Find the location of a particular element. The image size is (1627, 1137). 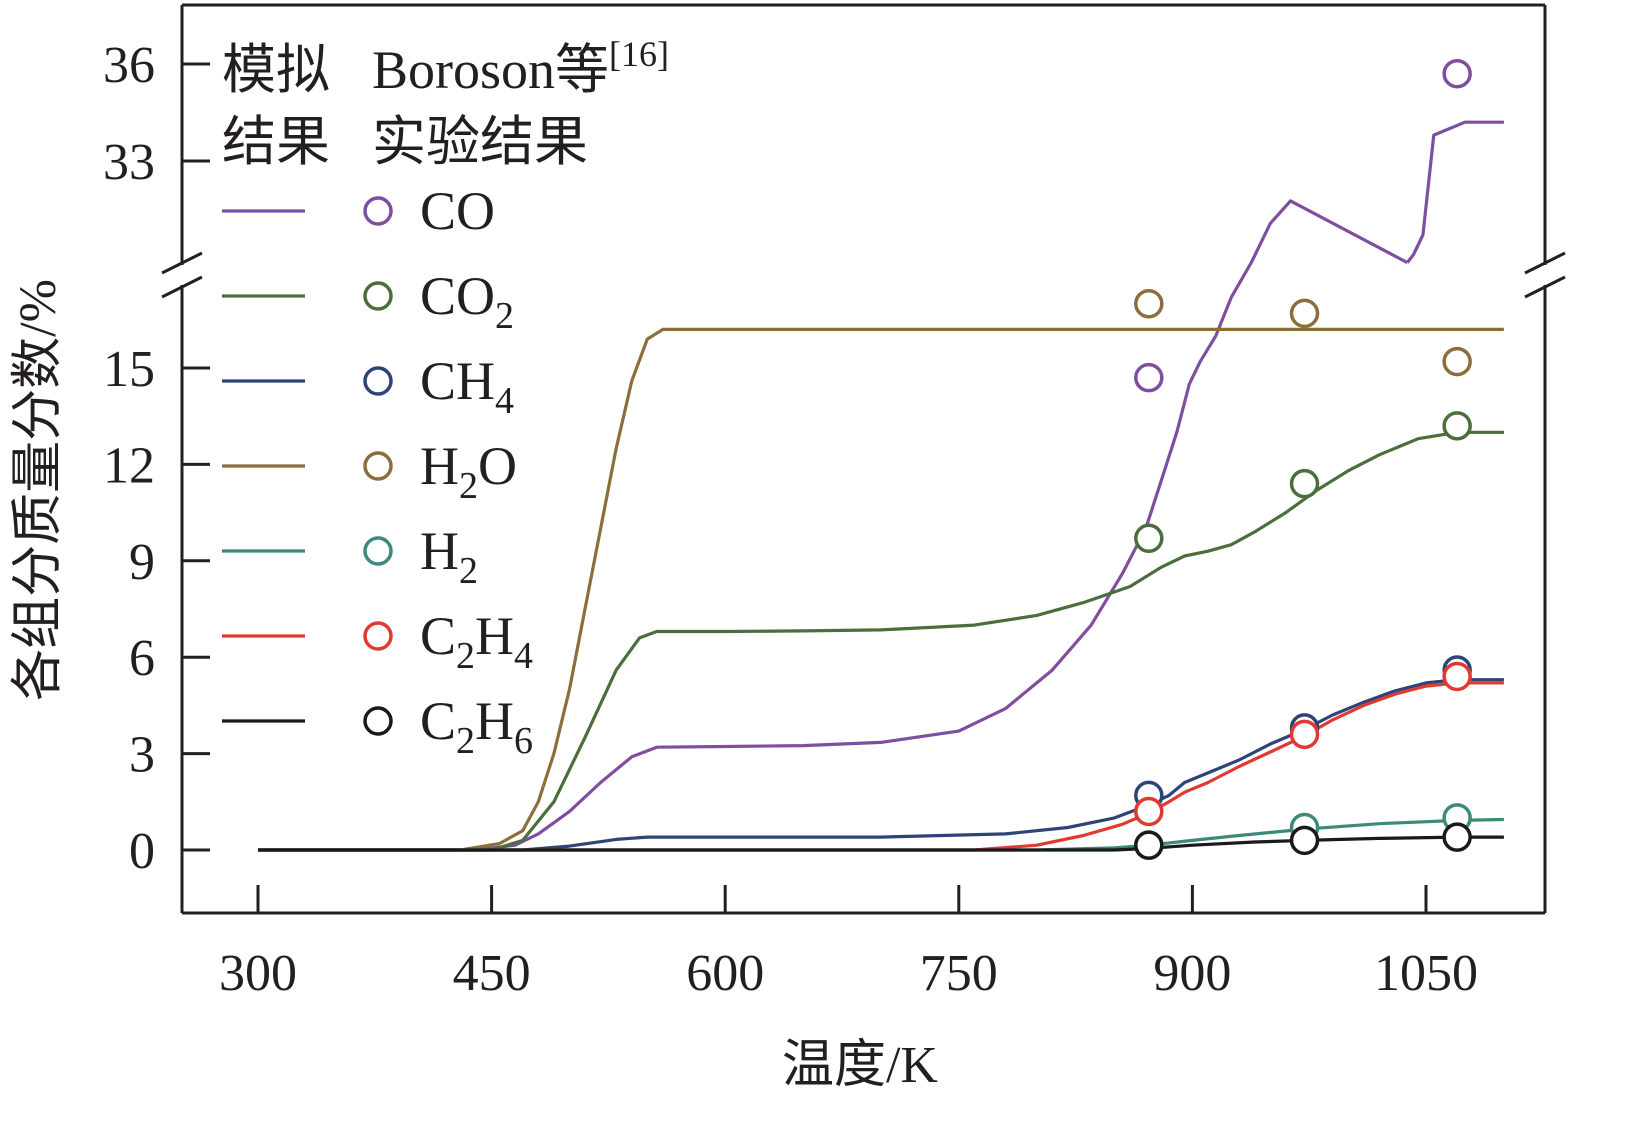

y-tick-label: 9 is located at coordinates (142, 562).